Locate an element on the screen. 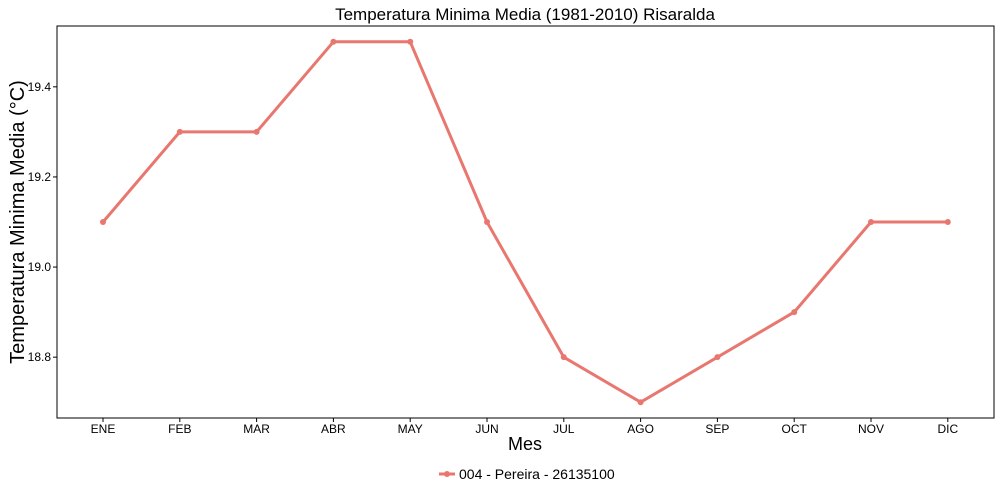 The height and width of the screenshot is (500, 1000). x-tick-label: MAR is located at coordinates (256, 429).